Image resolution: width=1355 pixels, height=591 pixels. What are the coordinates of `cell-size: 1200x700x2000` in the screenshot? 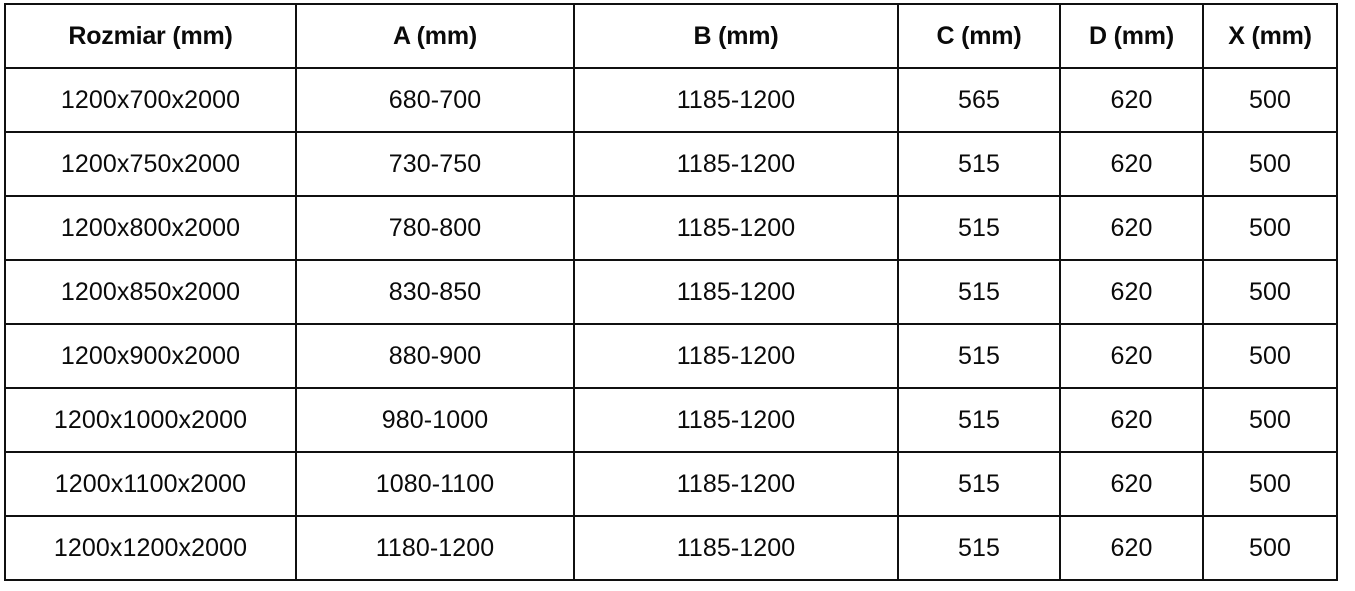 It's located at (150, 100).